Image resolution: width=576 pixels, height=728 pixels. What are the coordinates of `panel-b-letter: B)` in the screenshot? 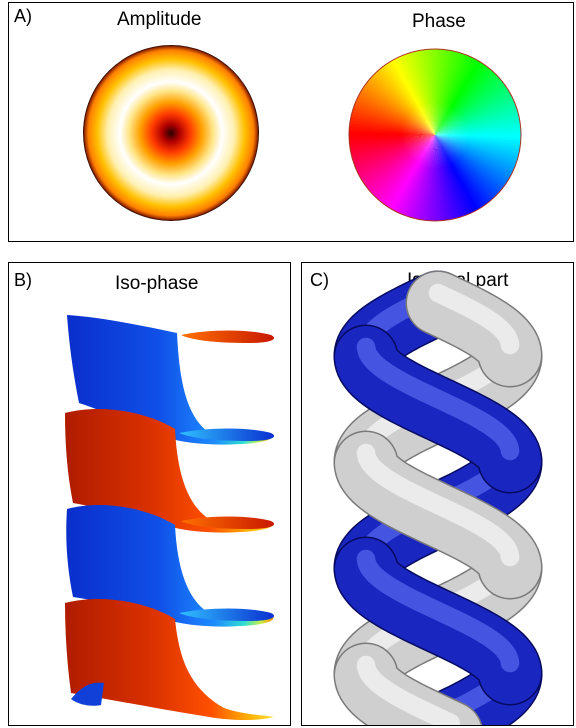 It's located at (23, 280).